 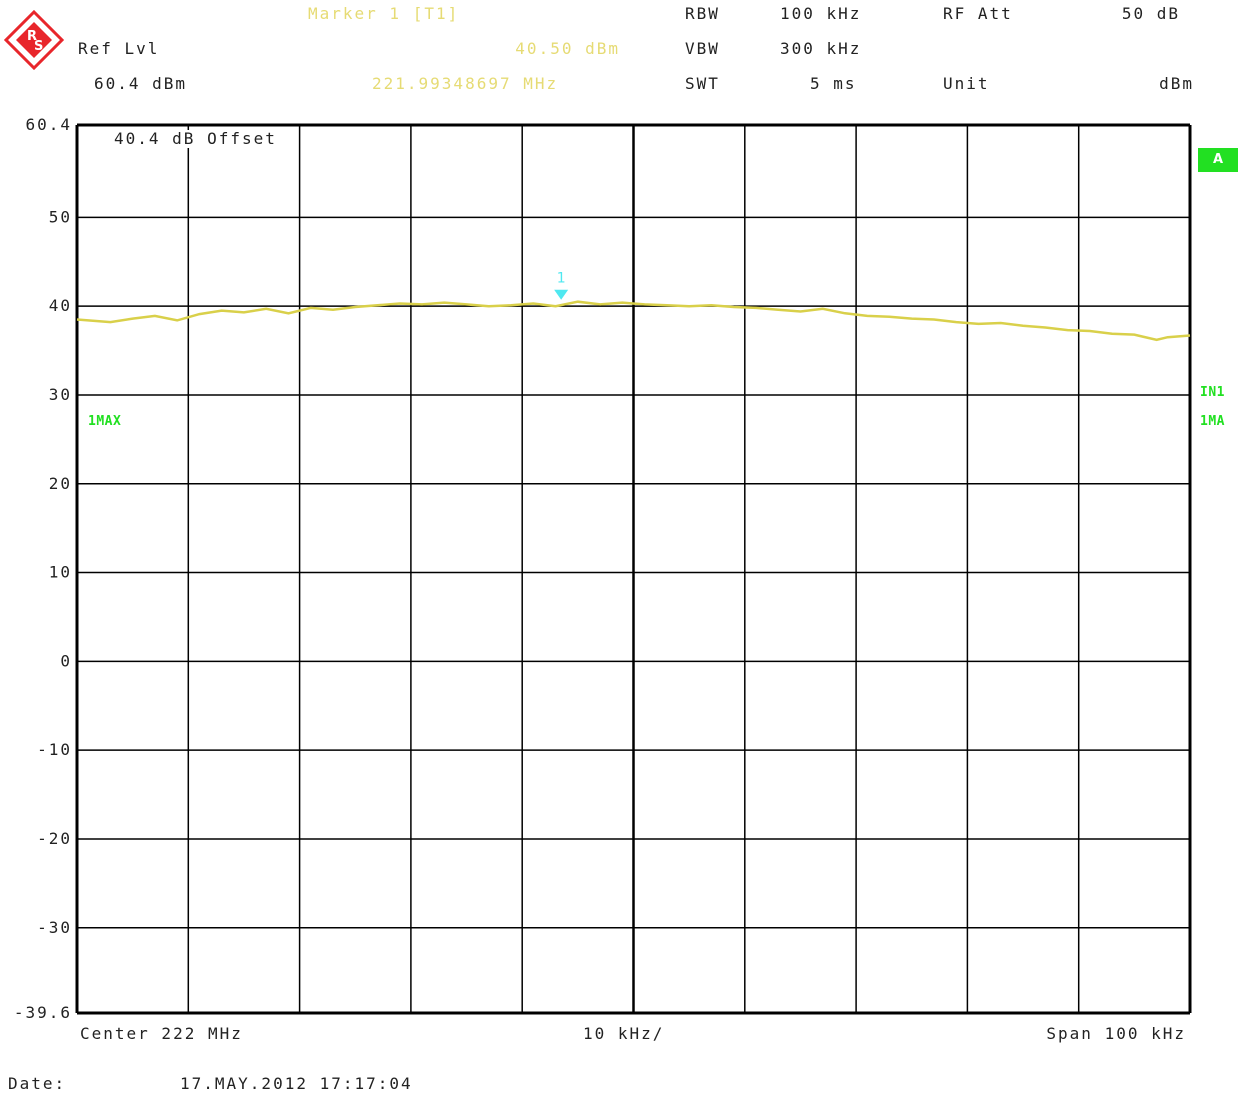 What do you see at coordinates (978, 13) in the screenshot?
I see `rf-att-label: RF Att` at bounding box center [978, 13].